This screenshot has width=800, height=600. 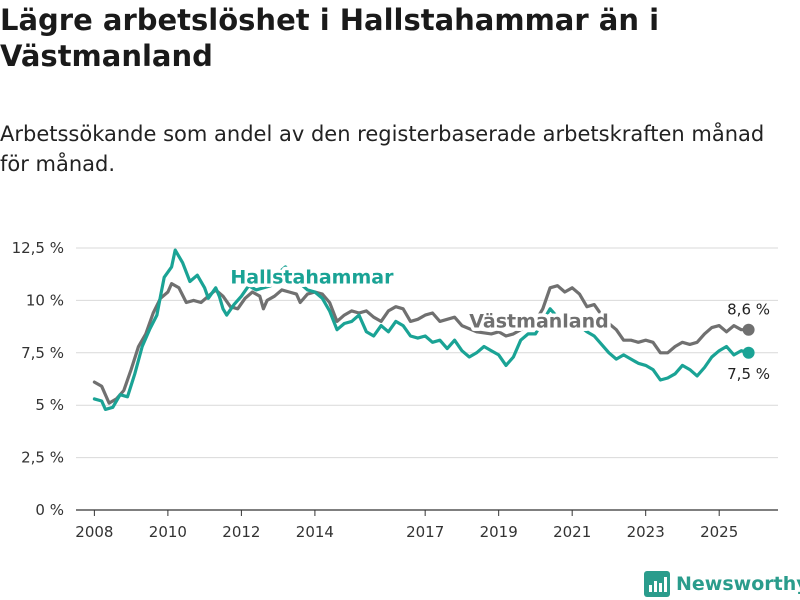 What do you see at coordinates (646, 532) in the screenshot?
I see `x-tick-label: 2023` at bounding box center [646, 532].